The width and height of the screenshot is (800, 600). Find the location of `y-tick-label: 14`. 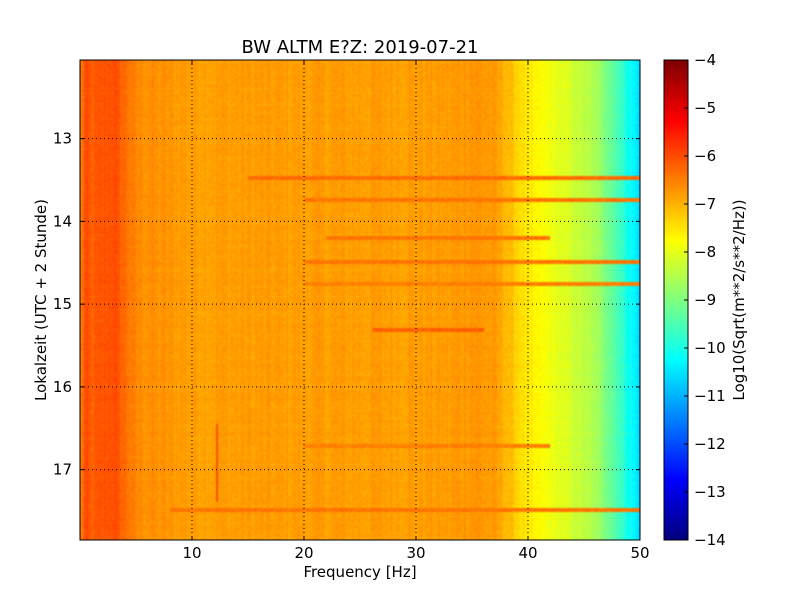

y-tick-label: 14 is located at coordinates (62, 221).